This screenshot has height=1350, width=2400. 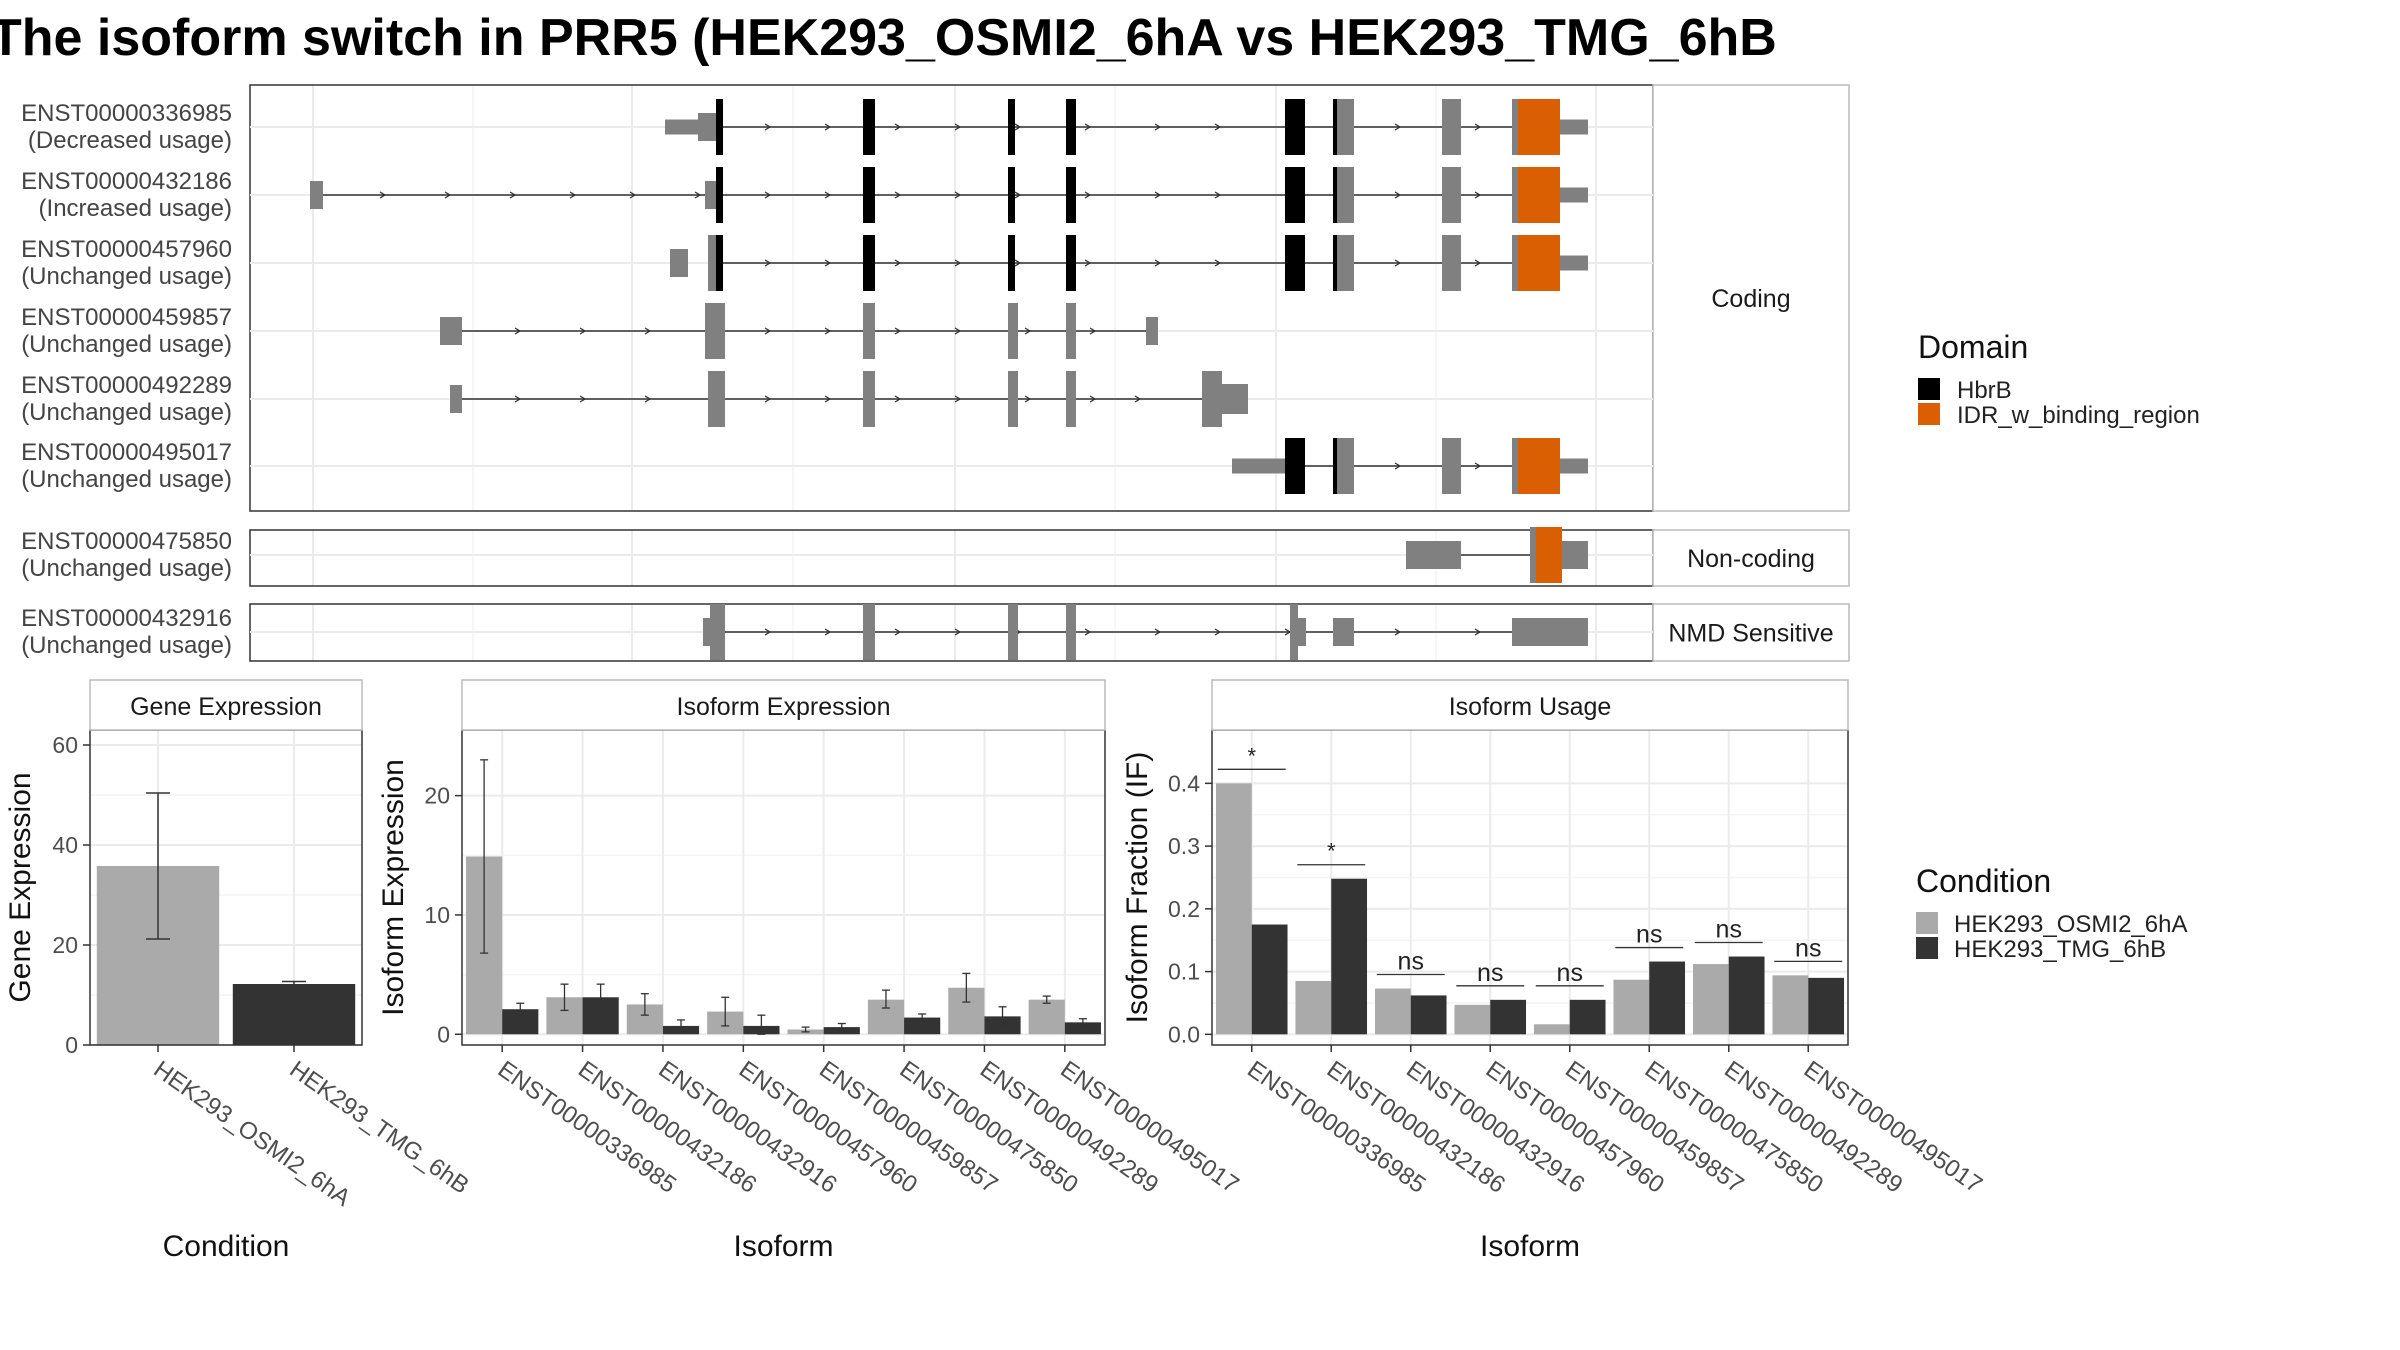 I want to click on transcript-usage-label: (Unchanged usage), so click(x=126, y=412).